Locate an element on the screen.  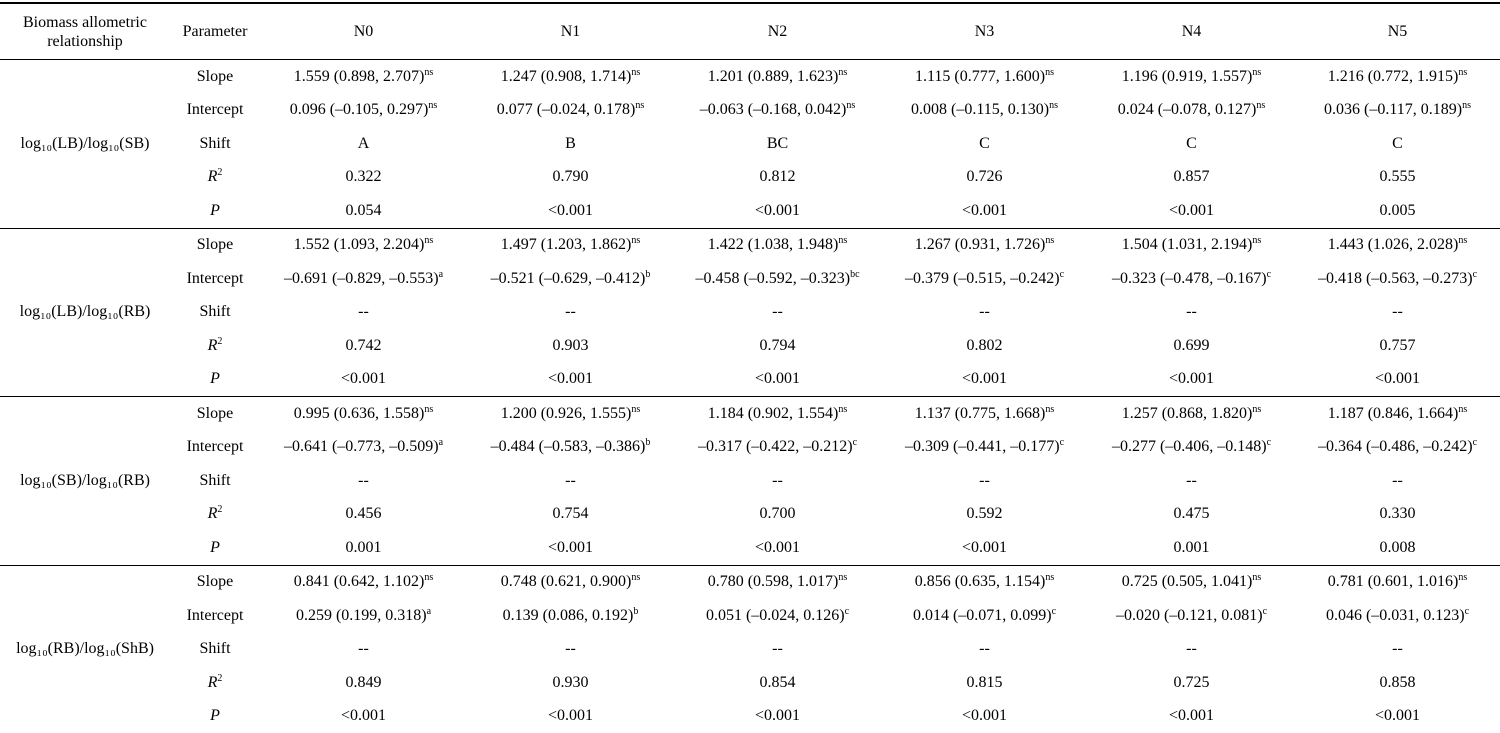
cell-text: 0.259 (0.199, 0.318) is located at coordinates (361, 615).